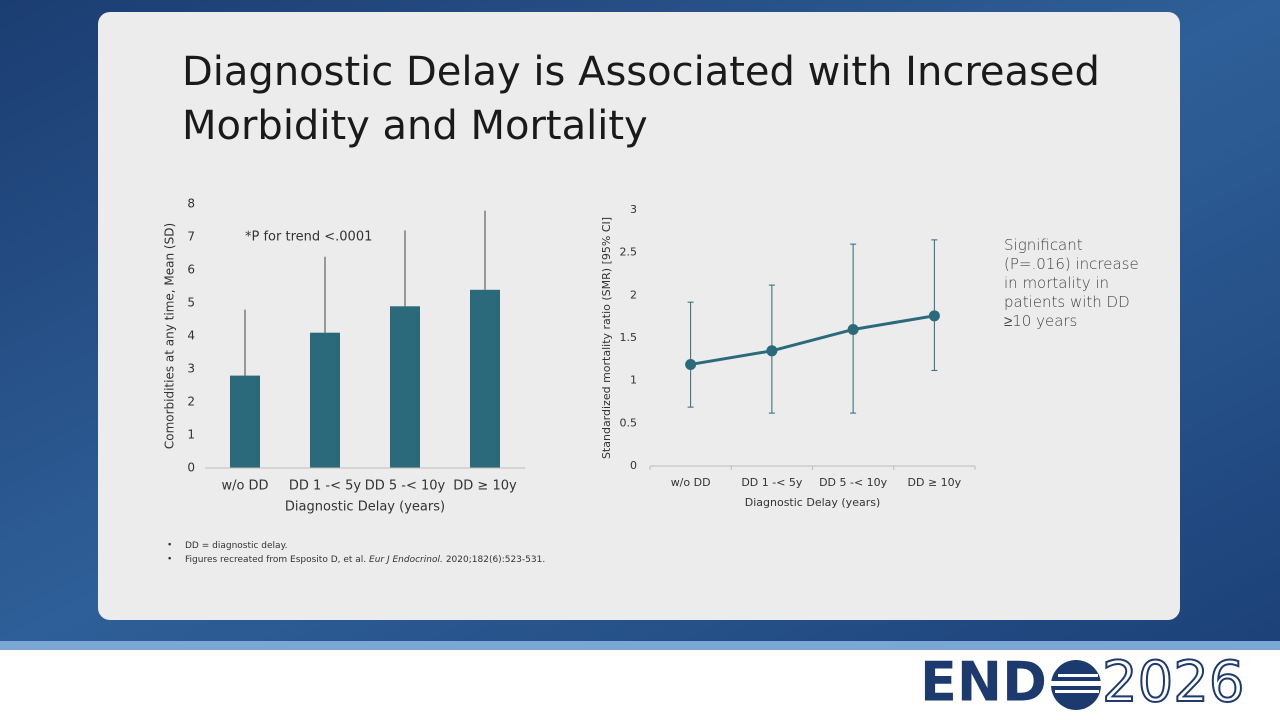  Describe the element at coordinates (629, 252) in the screenshot. I see `y-tick-label: 2.5` at that location.